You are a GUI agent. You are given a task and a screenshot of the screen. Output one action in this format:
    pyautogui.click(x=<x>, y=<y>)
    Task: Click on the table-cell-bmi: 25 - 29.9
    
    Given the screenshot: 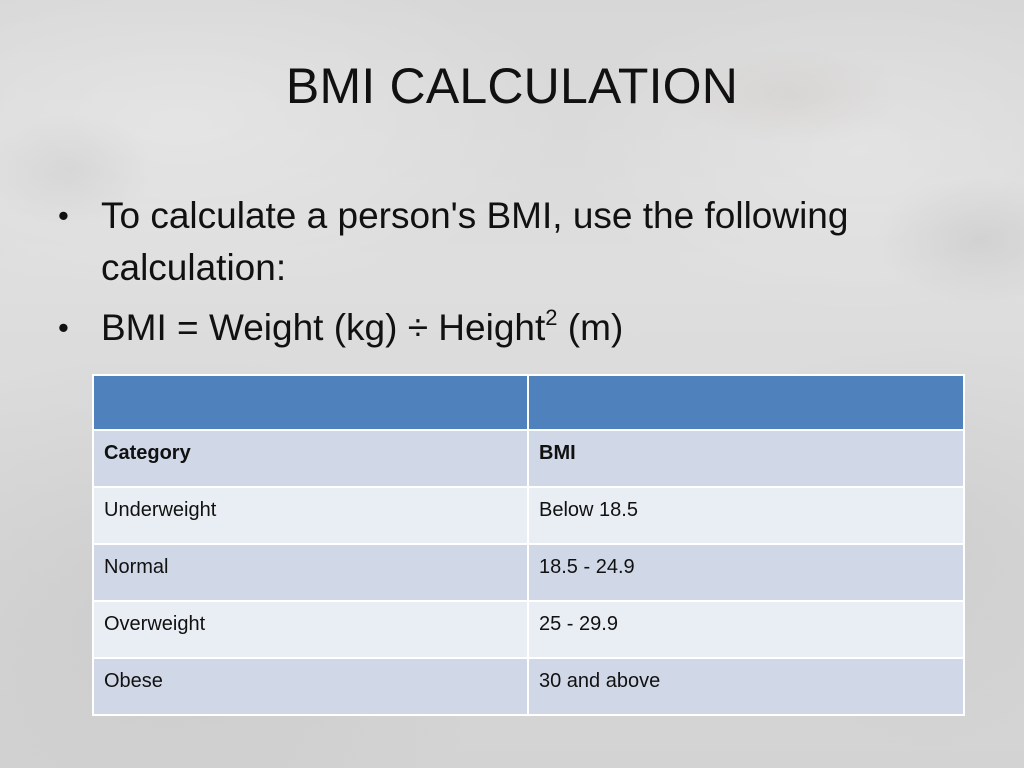 What is the action you would take?
    pyautogui.click(x=747, y=630)
    